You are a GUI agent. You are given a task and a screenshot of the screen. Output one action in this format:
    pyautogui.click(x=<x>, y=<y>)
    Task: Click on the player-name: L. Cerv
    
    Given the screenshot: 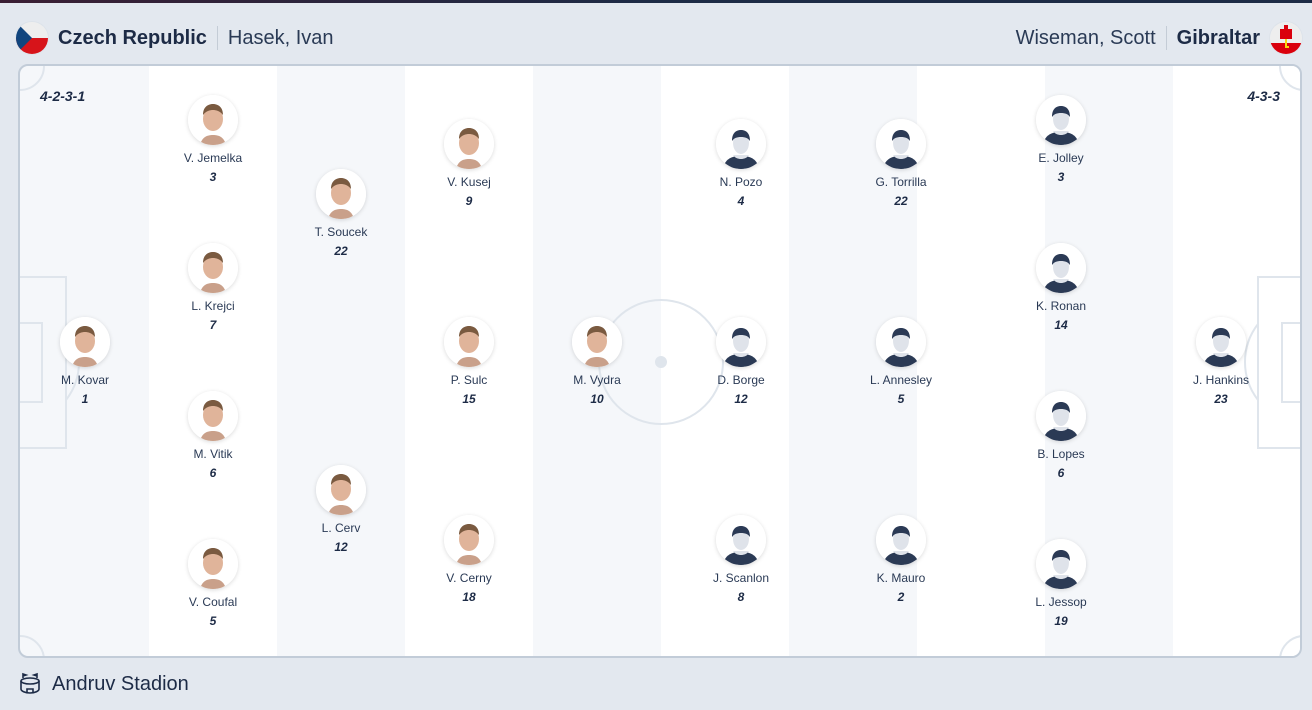 What is the action you would take?
    pyautogui.click(x=341, y=528)
    